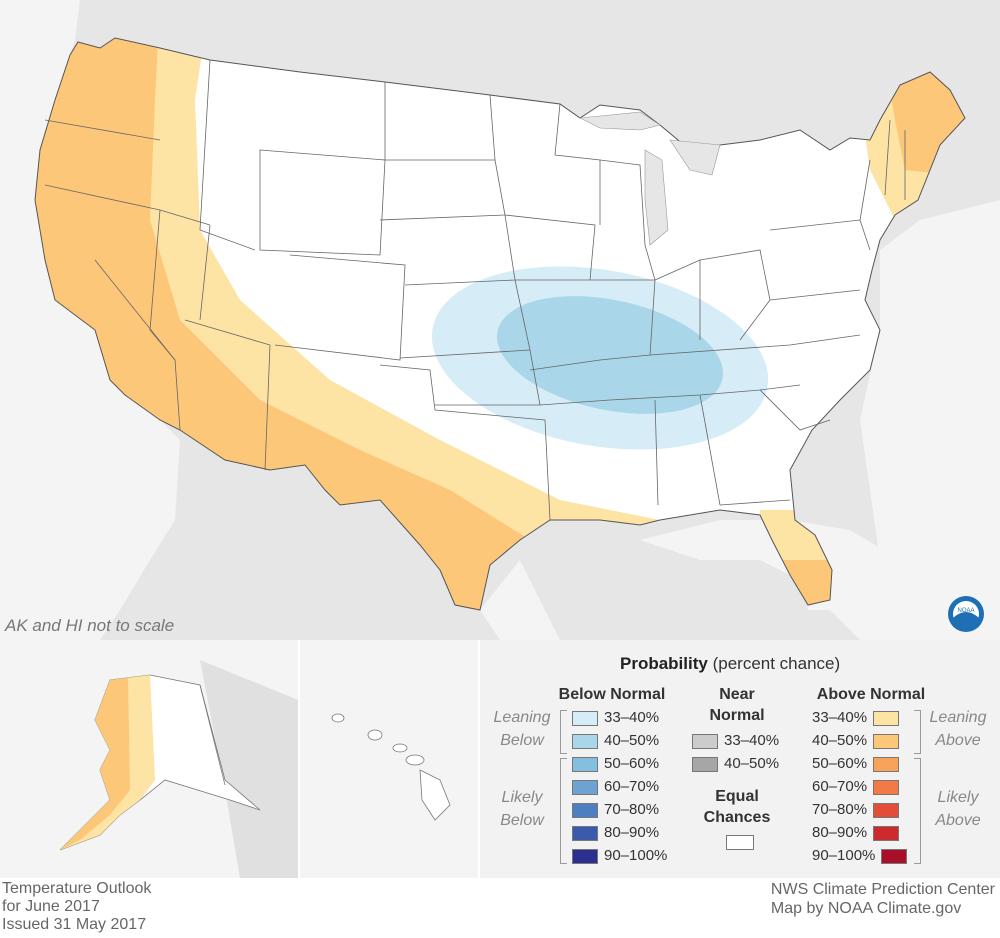 The image size is (1000, 938). I want to click on leaning-below-label: Leaning Below, so click(522, 729).